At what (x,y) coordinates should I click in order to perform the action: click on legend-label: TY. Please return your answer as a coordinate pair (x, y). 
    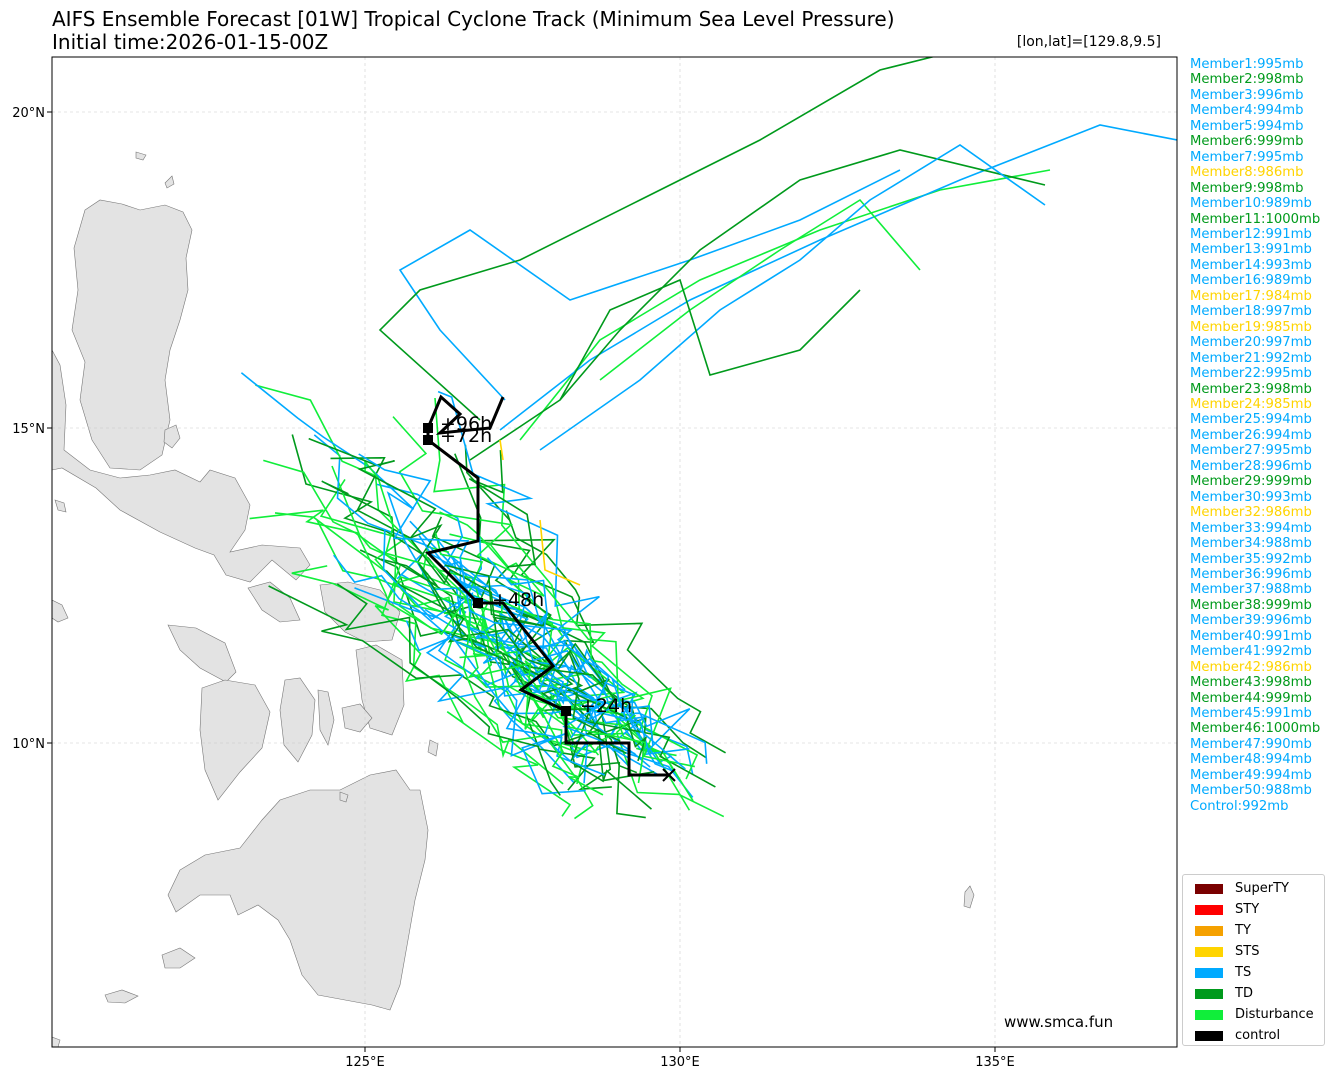
    Looking at the image, I should click on (1243, 930).